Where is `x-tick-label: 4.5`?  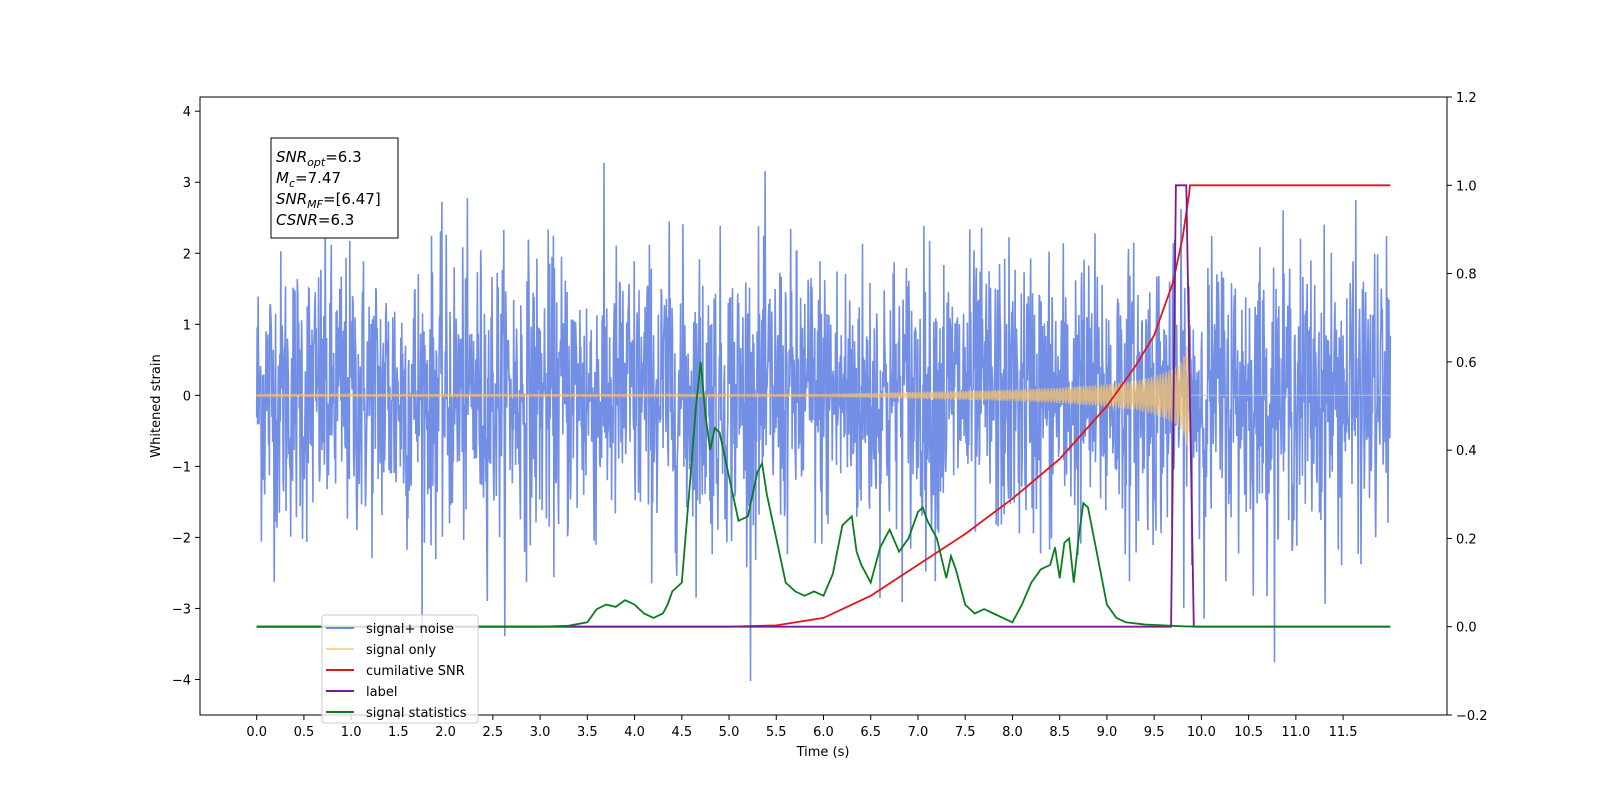
x-tick-label: 4.5 is located at coordinates (681, 732).